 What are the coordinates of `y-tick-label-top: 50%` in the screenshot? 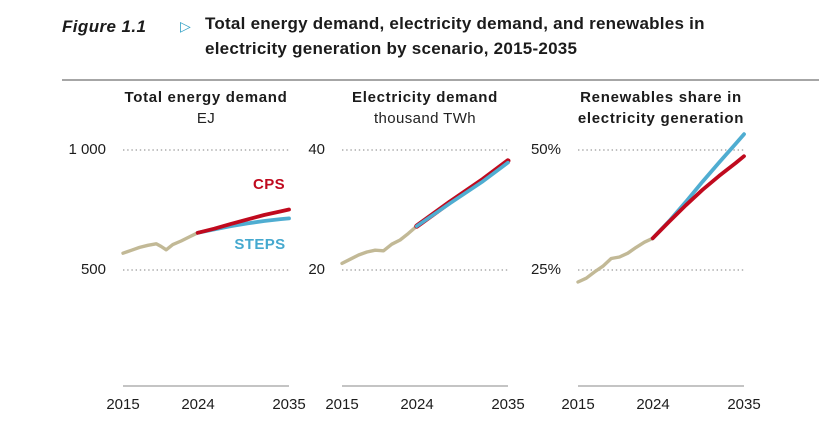 It's located at (545, 149).